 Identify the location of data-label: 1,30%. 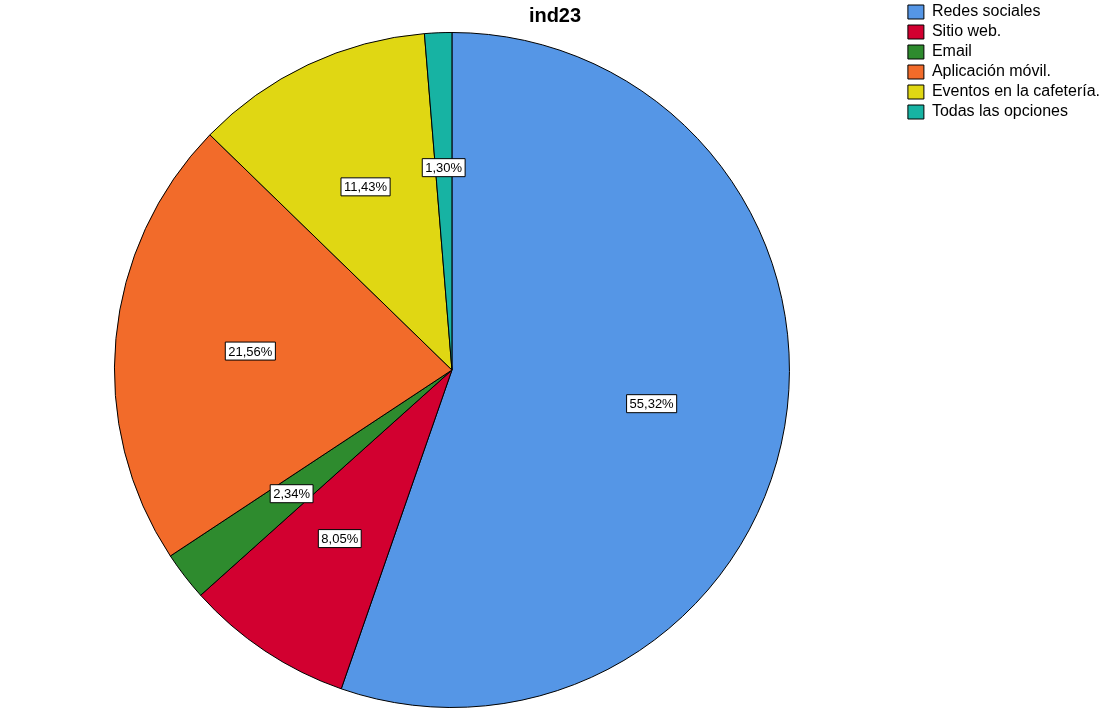
(444, 168).